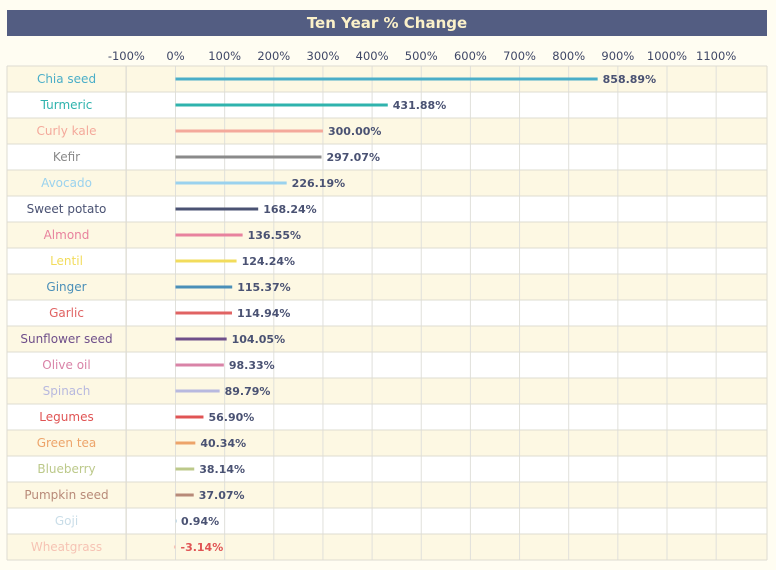 The height and width of the screenshot is (570, 776). I want to click on category-label: Ginger, so click(66, 287).